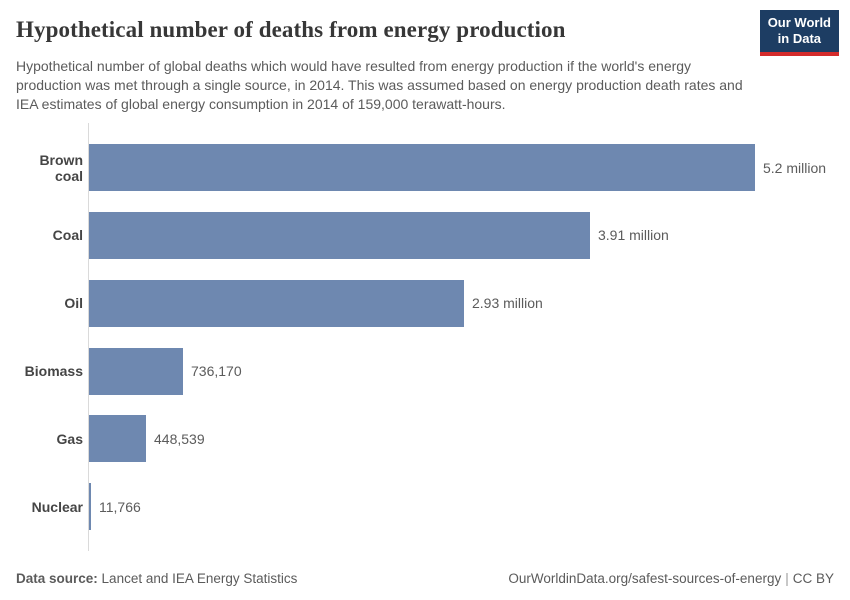  What do you see at coordinates (61, 167) in the screenshot?
I see `category-label: Brown coal` at bounding box center [61, 167].